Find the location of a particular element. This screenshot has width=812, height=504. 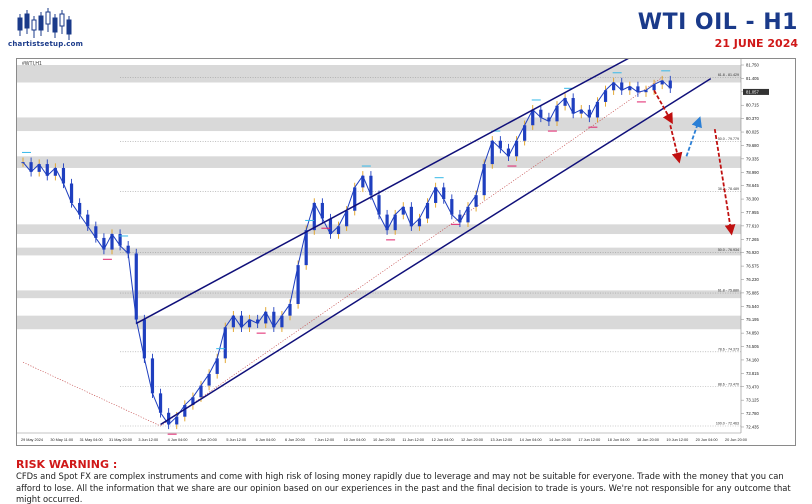

fib-level-label: 61.8 - 81.429 is located at coordinates (728, 75).